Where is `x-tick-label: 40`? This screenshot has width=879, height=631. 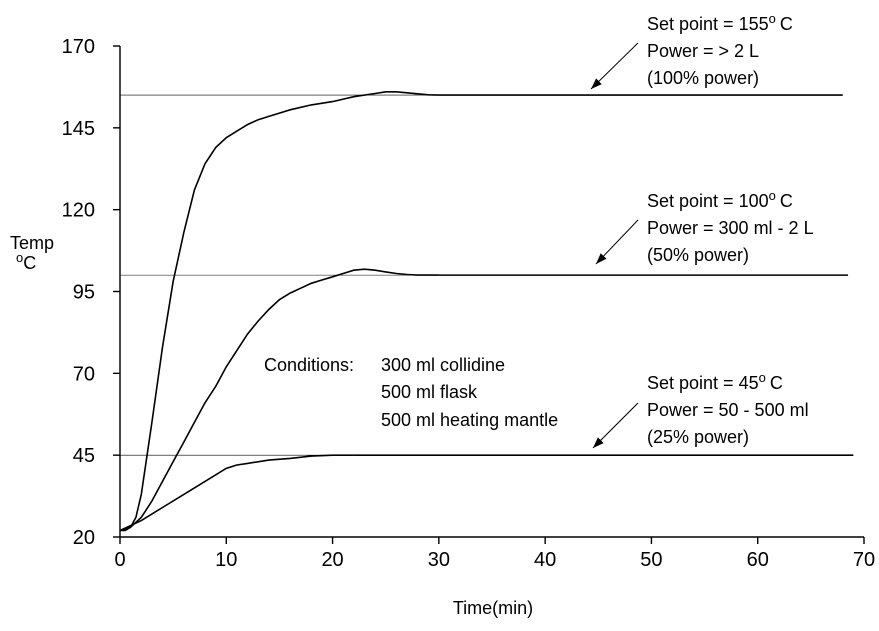 x-tick-label: 40 is located at coordinates (545, 560).